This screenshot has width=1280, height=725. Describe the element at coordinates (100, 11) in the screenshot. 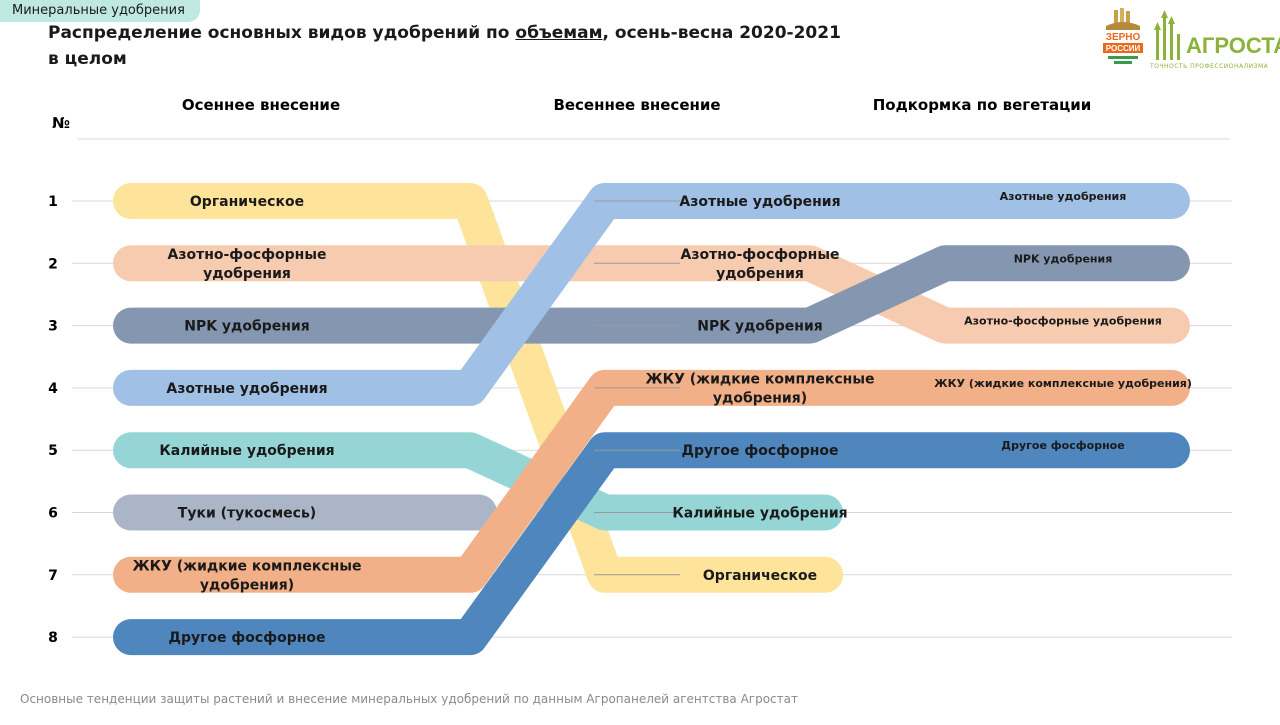

I see `section-tag: Минеральные удобрения` at that location.